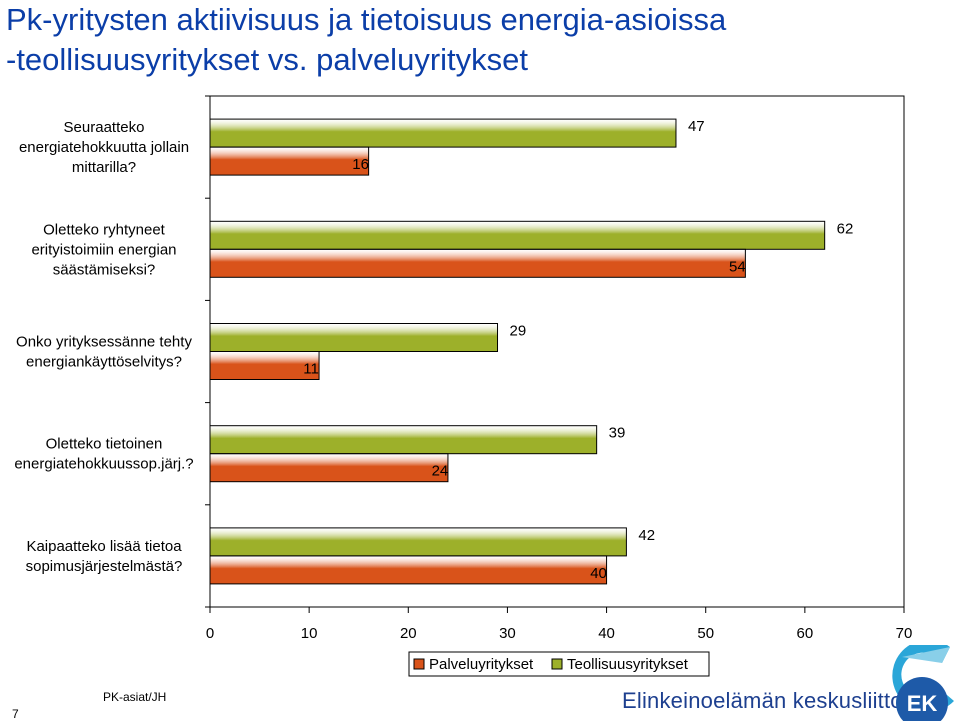 The image size is (959, 721). I want to click on footer-source: PK-asiat/JH, so click(135, 697).